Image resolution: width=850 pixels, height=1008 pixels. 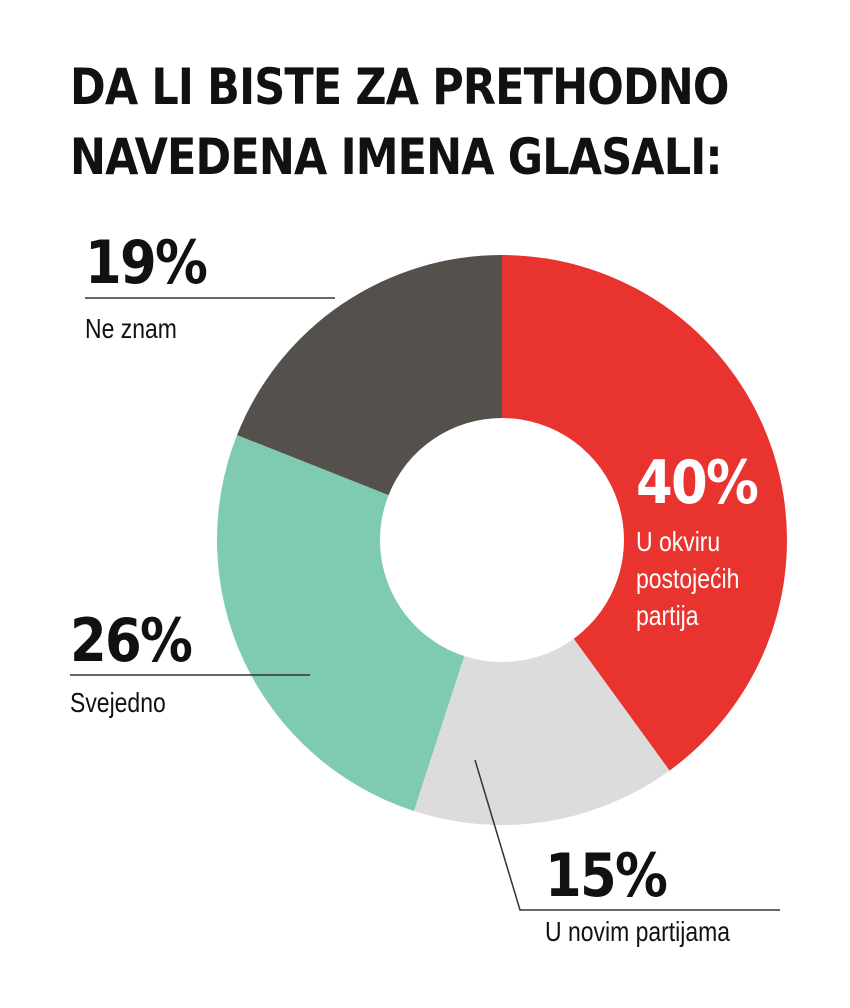 I want to click on slice-novim, so click(x=541, y=731).